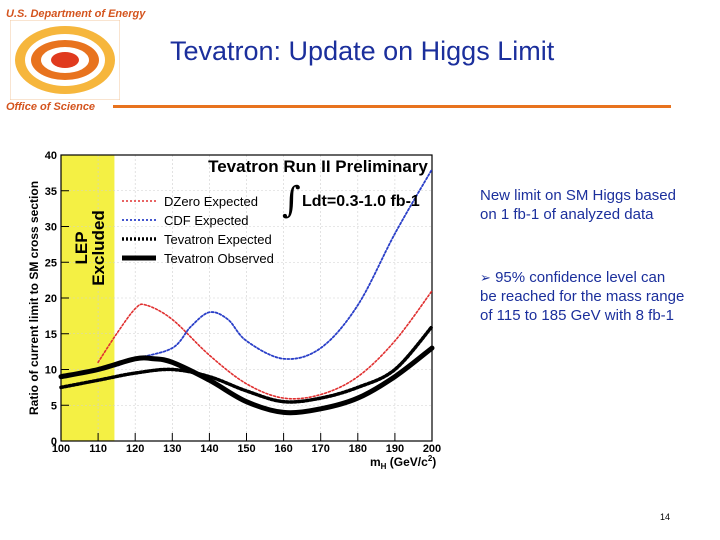  What do you see at coordinates (246, 449) in the screenshot?
I see `x-tick-label: 150` at bounding box center [246, 449].